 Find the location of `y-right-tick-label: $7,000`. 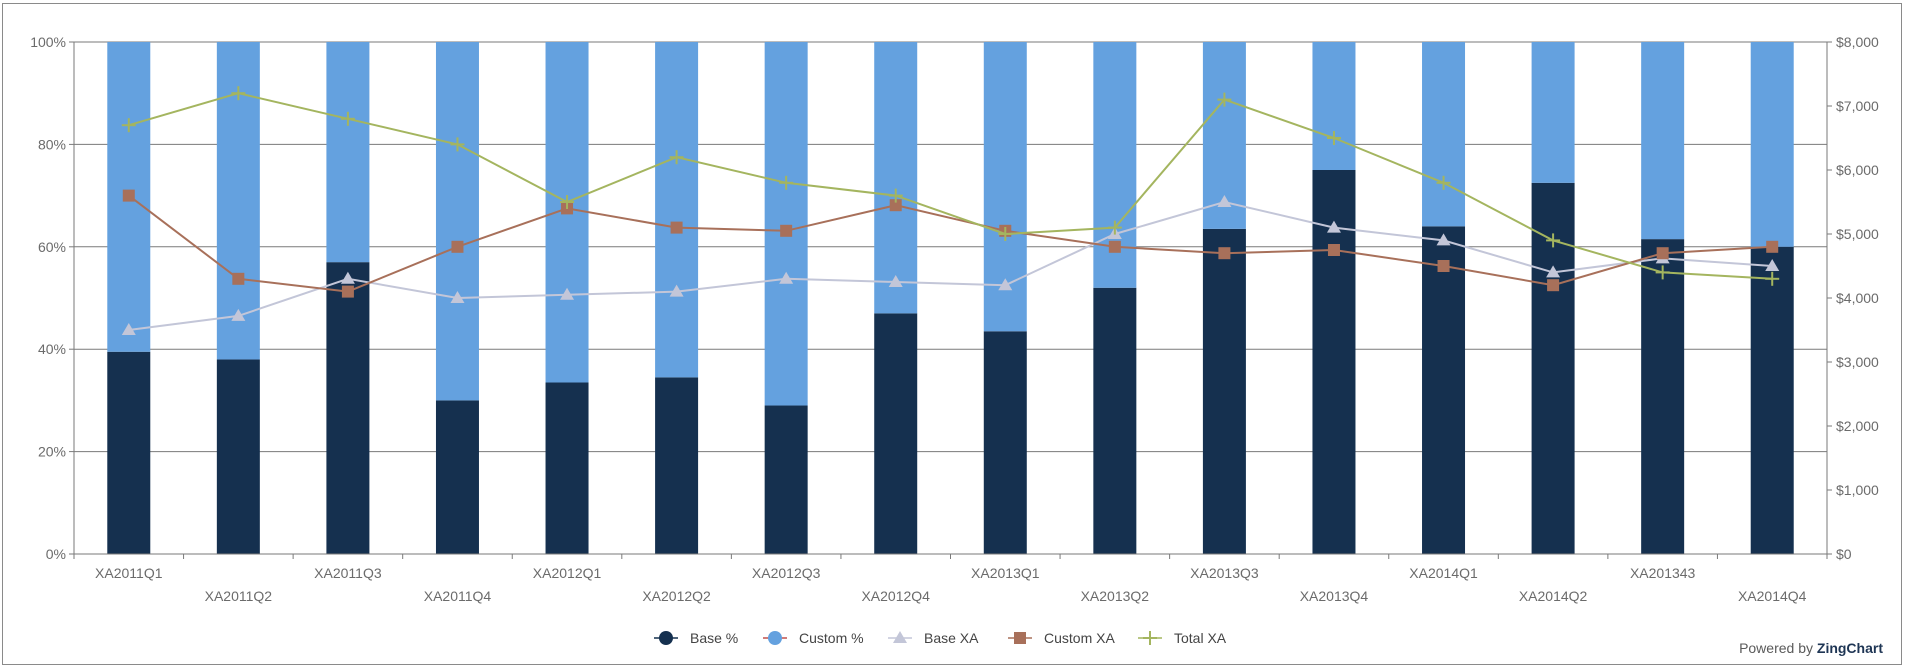

y-right-tick-label: $7,000 is located at coordinates (1857, 106).